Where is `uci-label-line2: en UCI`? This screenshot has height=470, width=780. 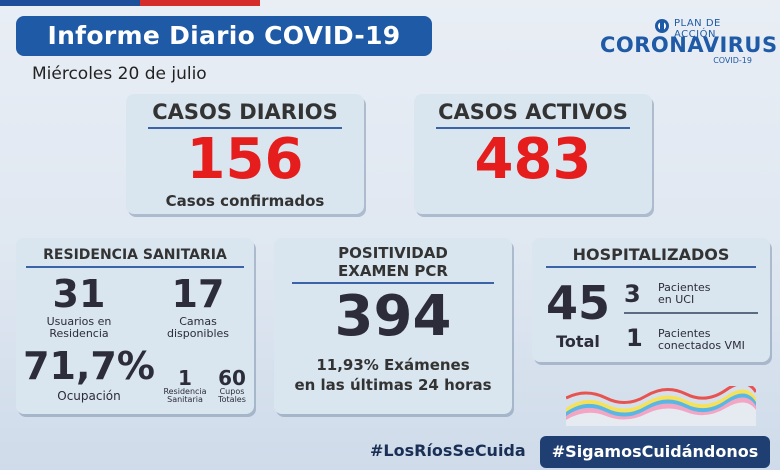
uci-label-line2: en UCI is located at coordinates (676, 299).